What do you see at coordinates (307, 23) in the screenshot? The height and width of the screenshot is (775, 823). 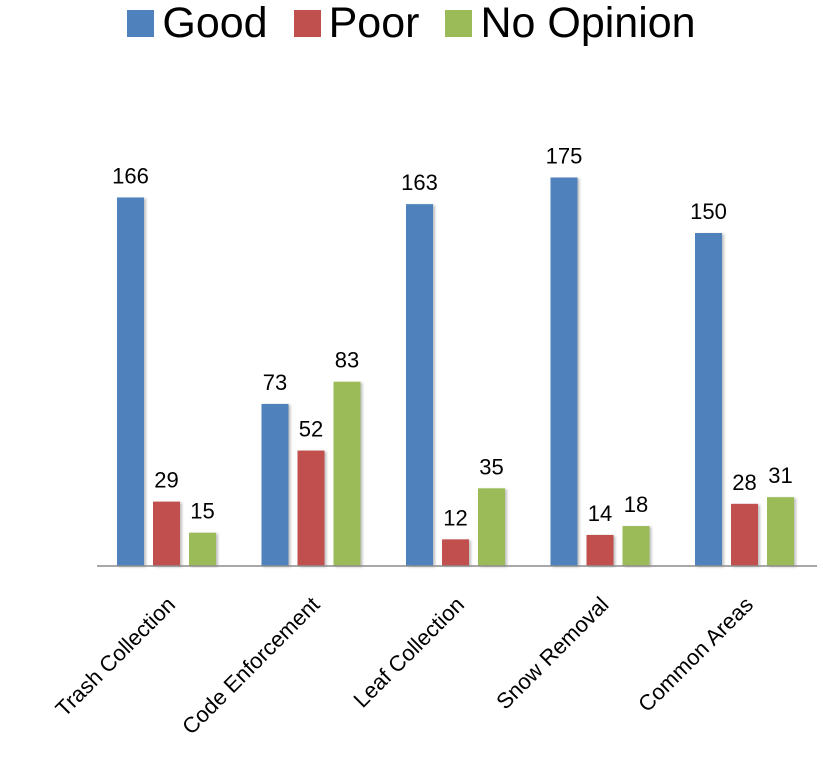 I see `legend-swatch-poor` at bounding box center [307, 23].